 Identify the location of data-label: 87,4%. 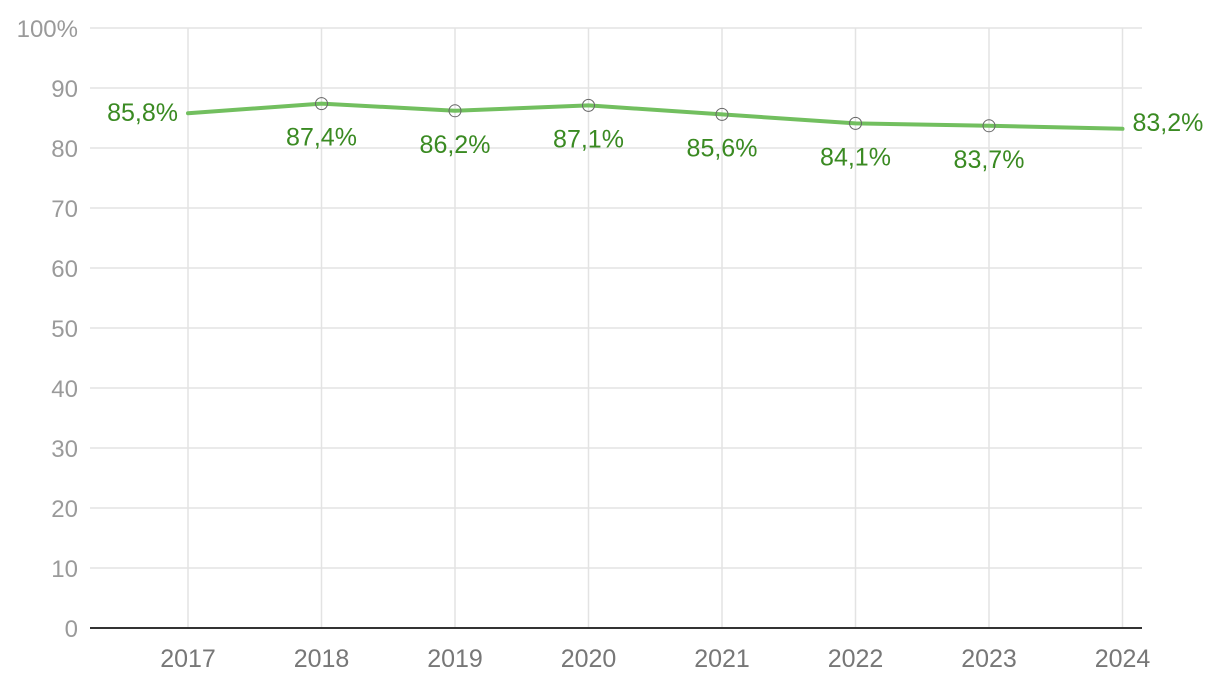
(321, 138).